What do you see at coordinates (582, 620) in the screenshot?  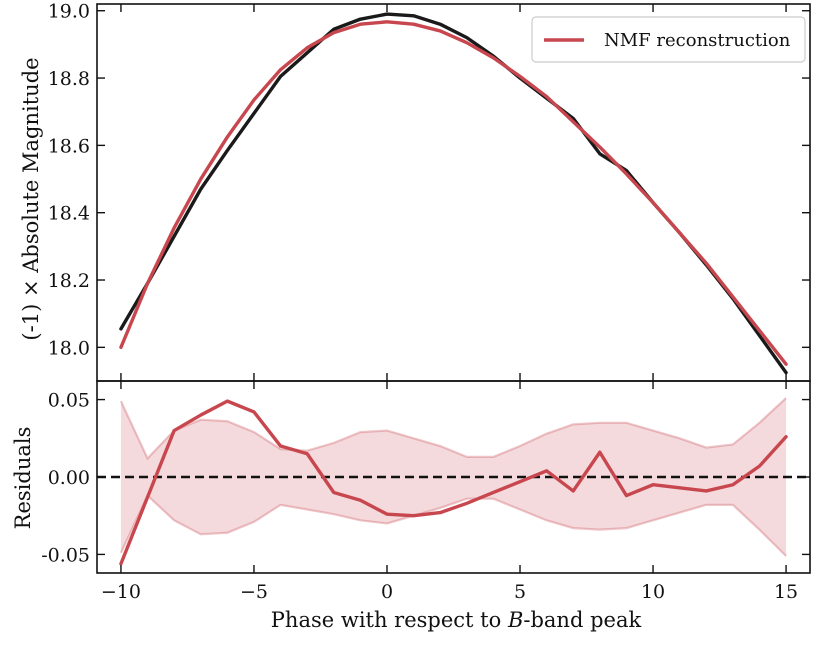 I see `x-axis-label-suffix: -band peak` at bounding box center [582, 620].